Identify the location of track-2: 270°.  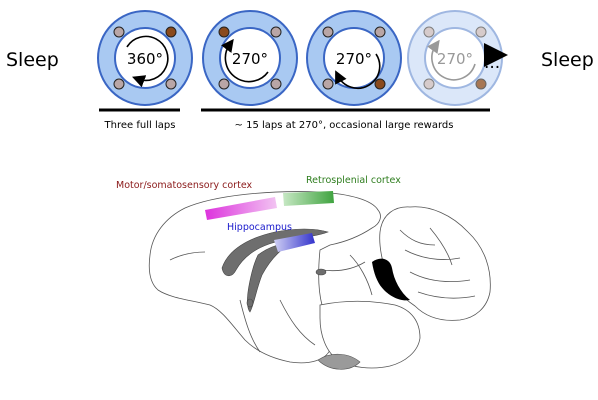
(250, 58).